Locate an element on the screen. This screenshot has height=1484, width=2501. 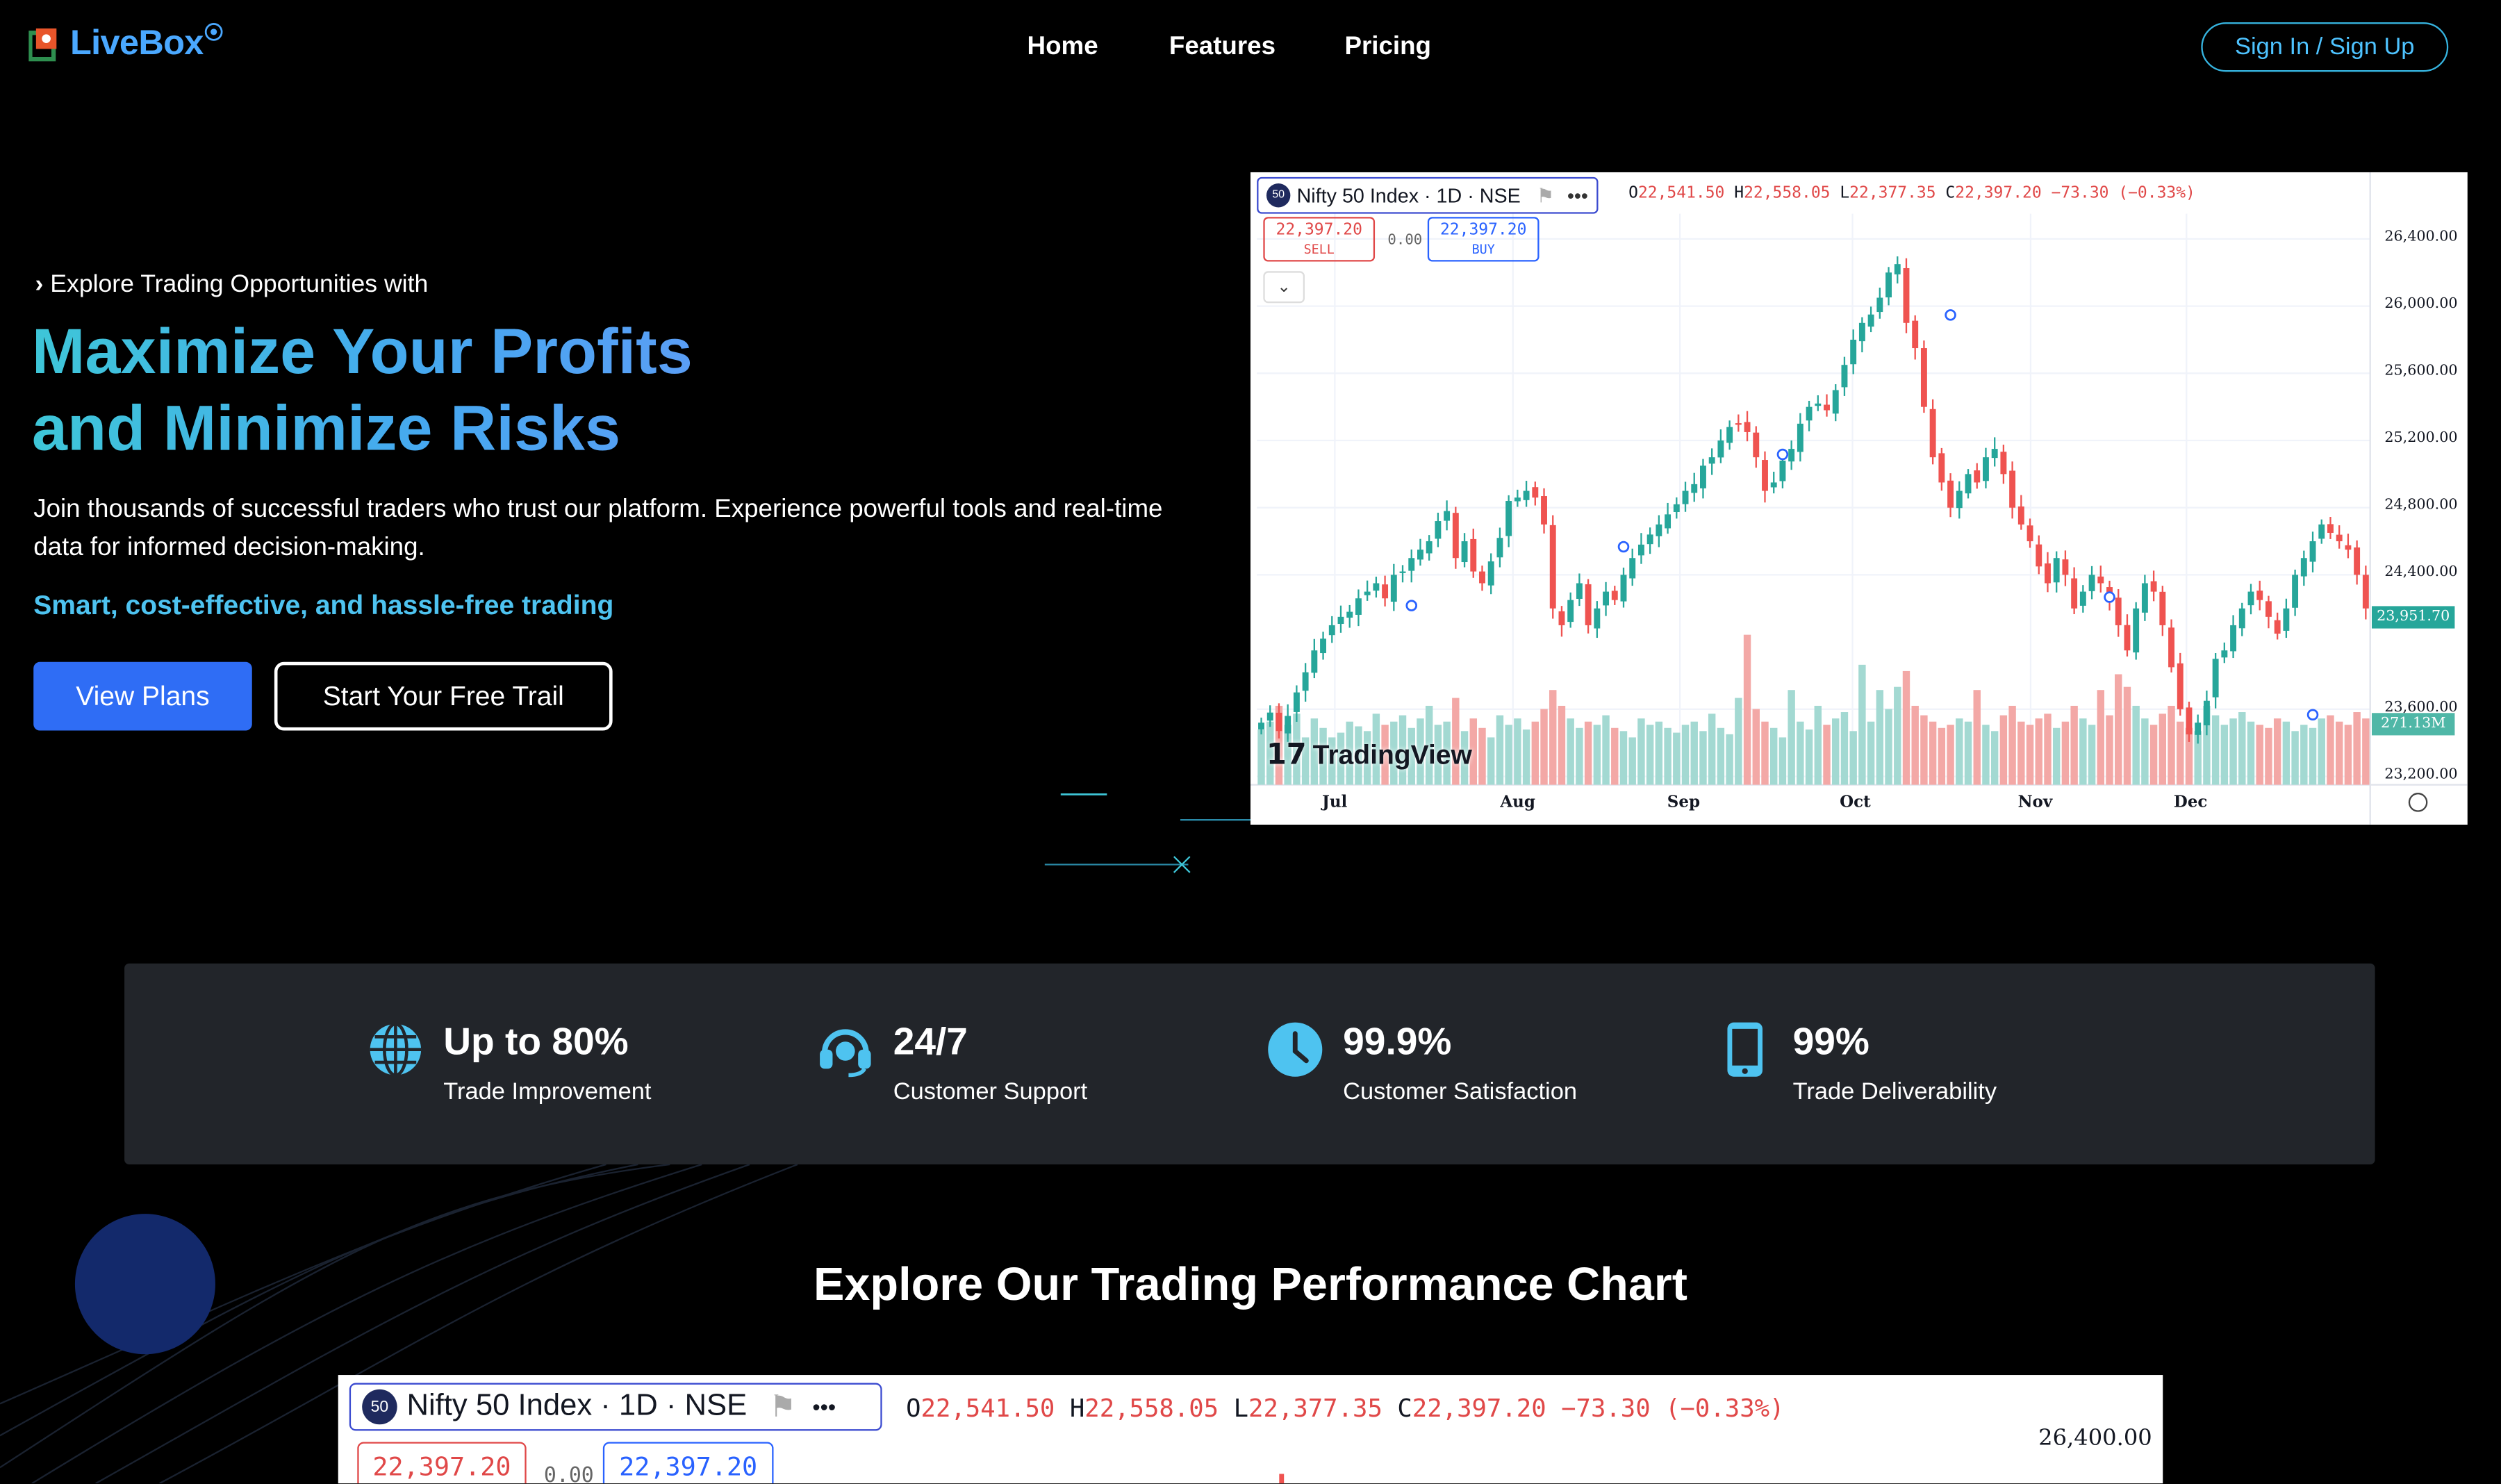
nav-pricing: Pricing is located at coordinates (1387, 47).